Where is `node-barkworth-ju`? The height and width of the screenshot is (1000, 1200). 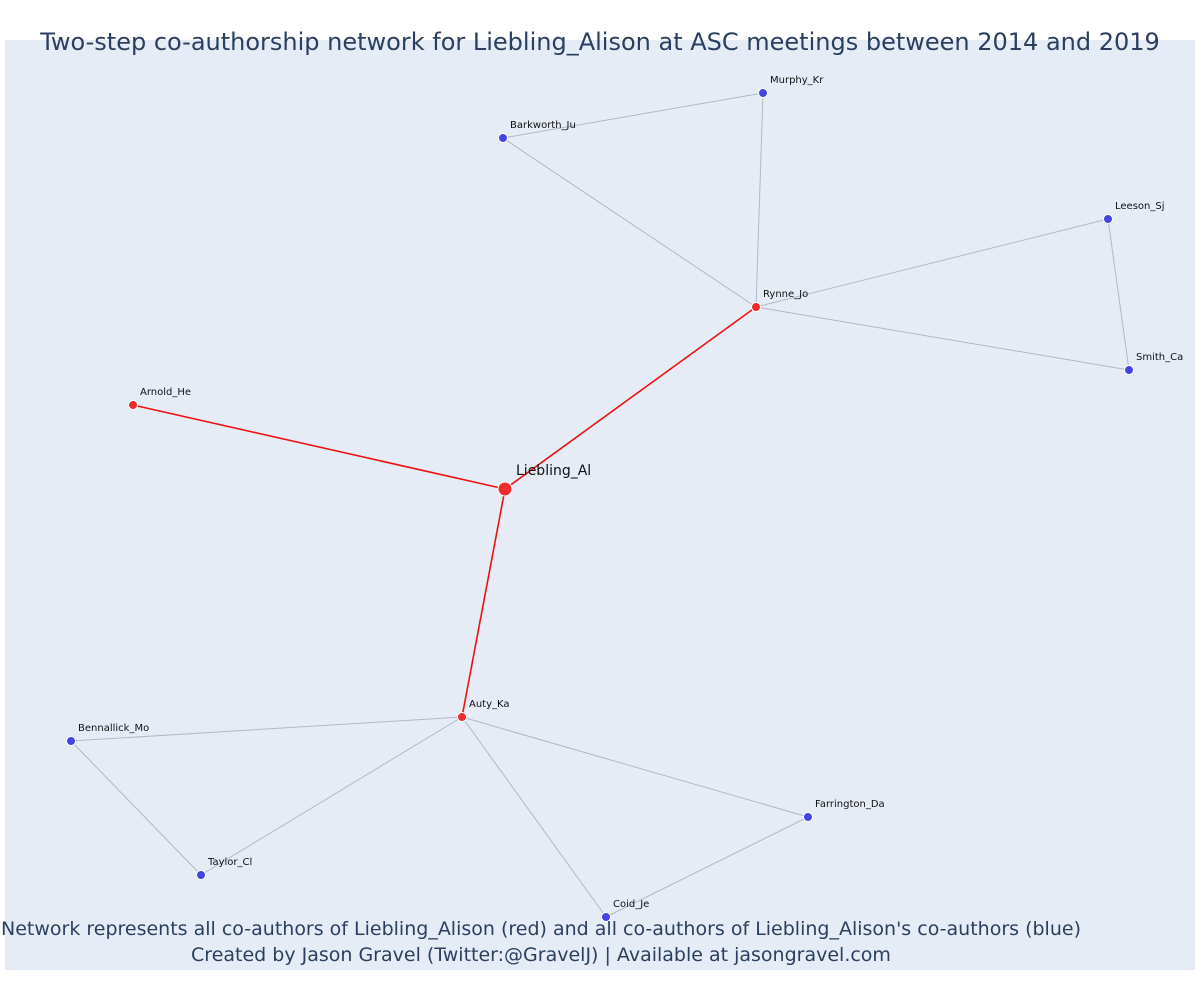 node-barkworth-ju is located at coordinates (503, 138).